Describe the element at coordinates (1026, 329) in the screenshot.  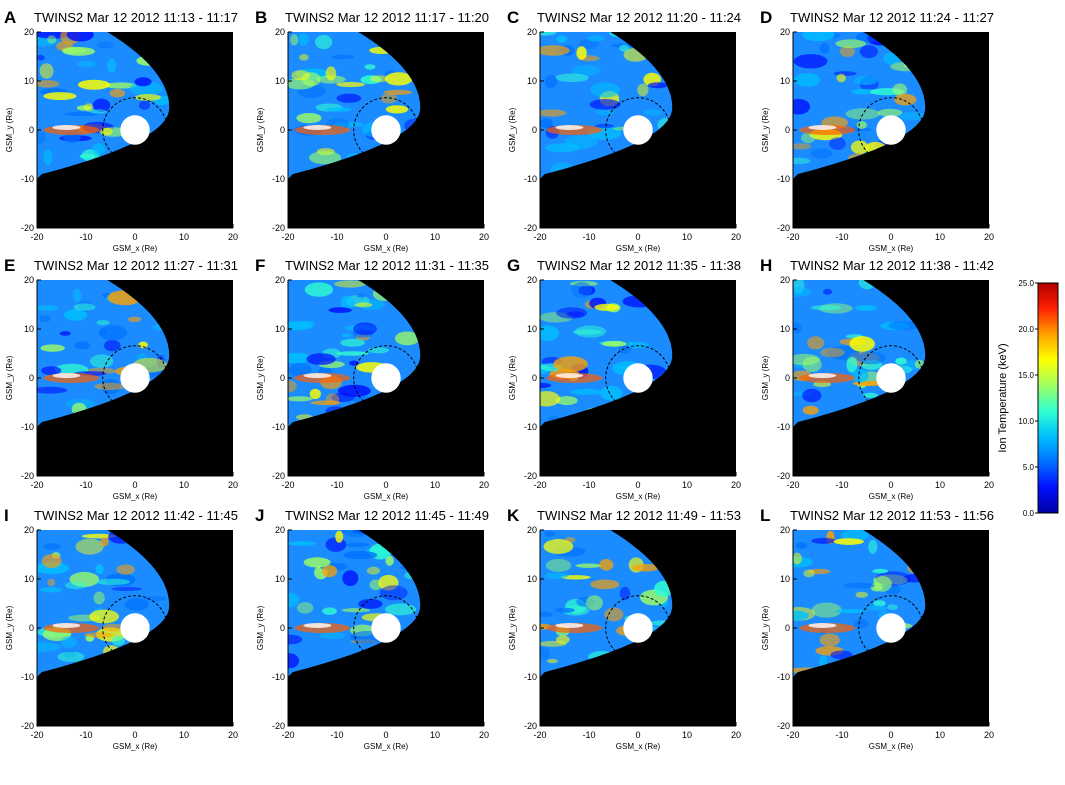
I see `colorbar-tick-label: 20.0` at that location.